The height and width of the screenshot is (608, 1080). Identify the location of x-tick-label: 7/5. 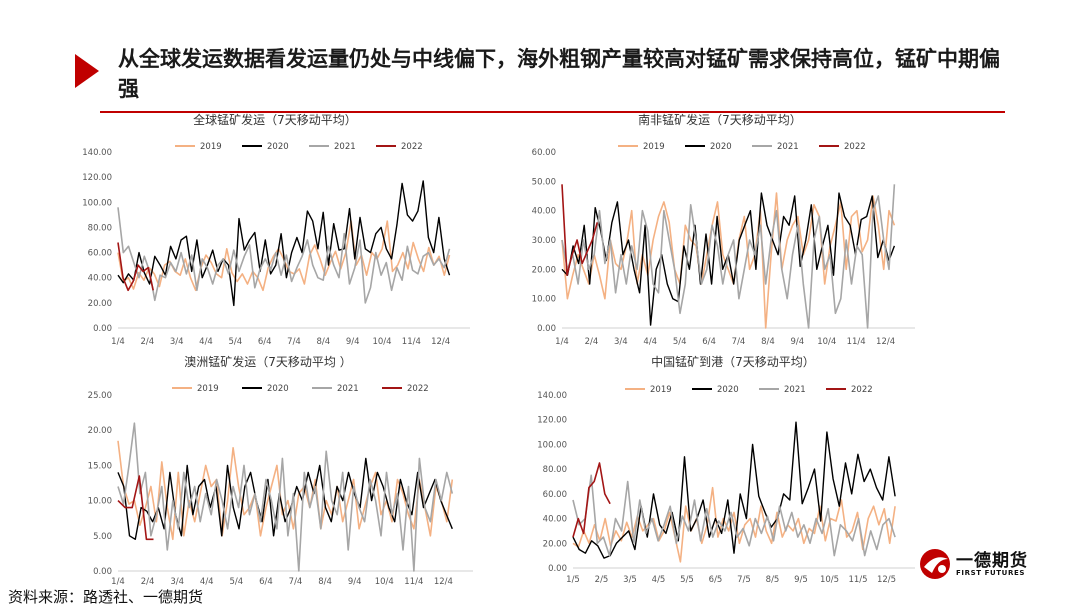
(744, 580).